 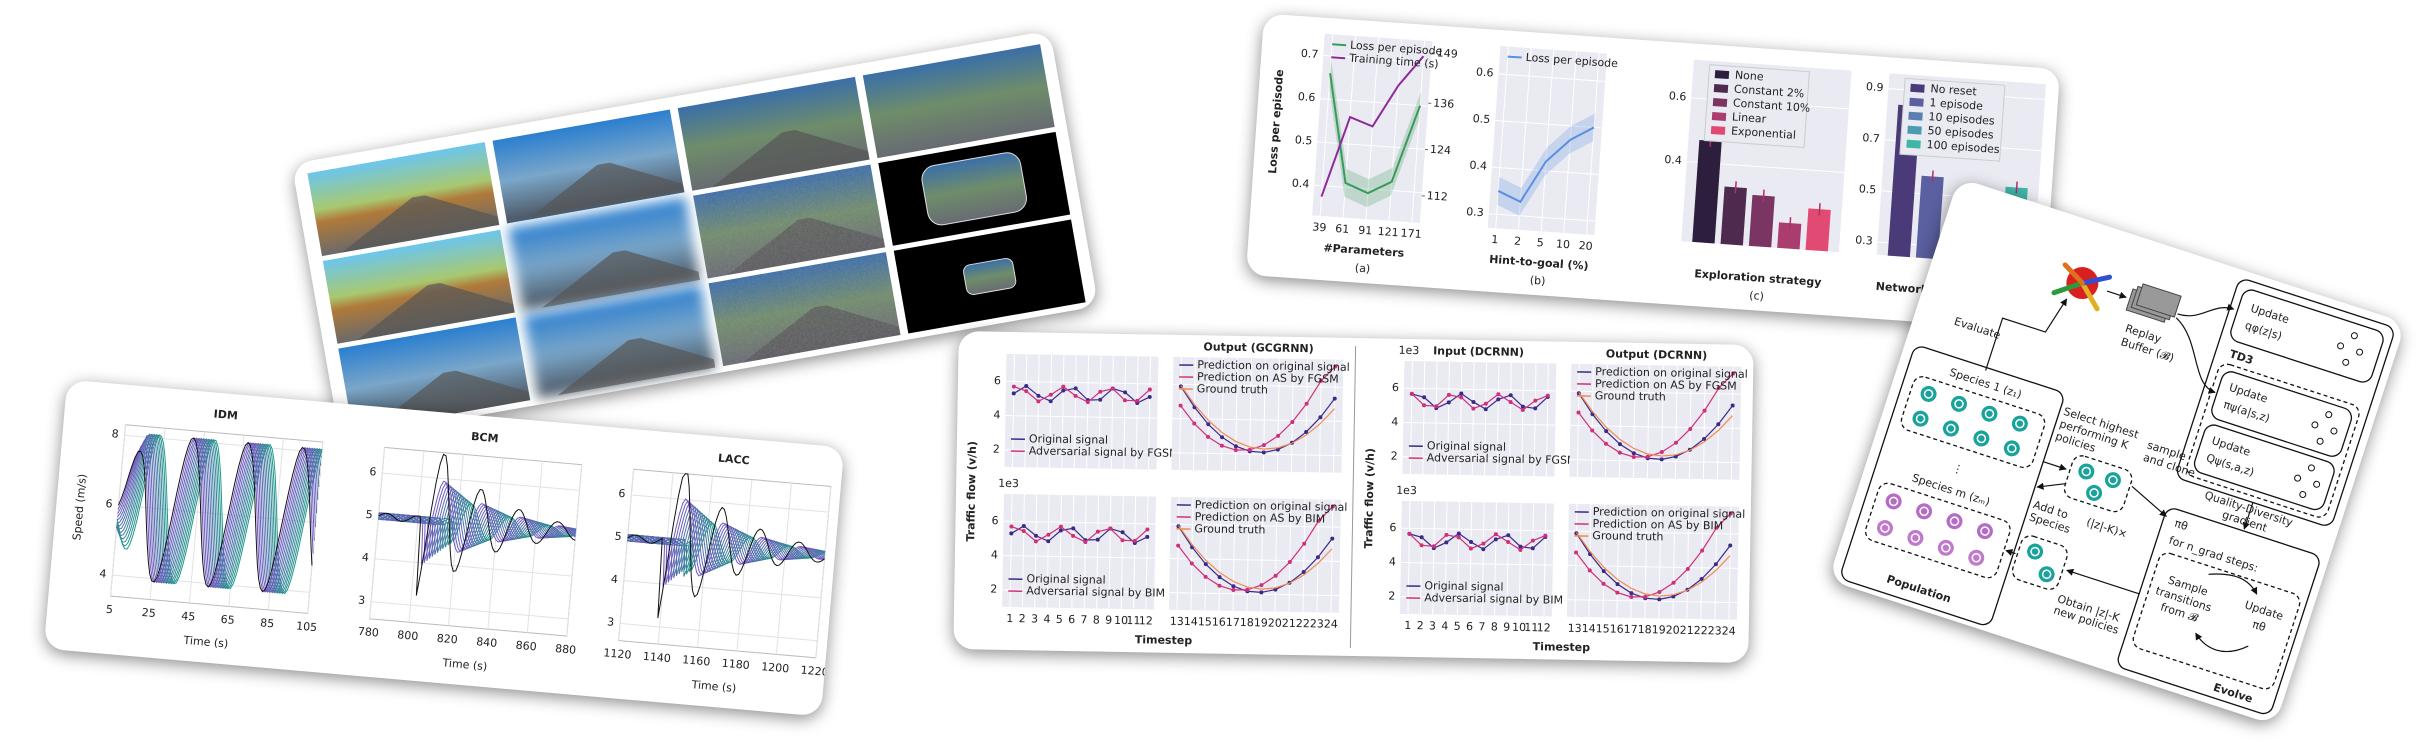 I want to click on panel-title: Input (DCRNN), so click(x=1478, y=351).